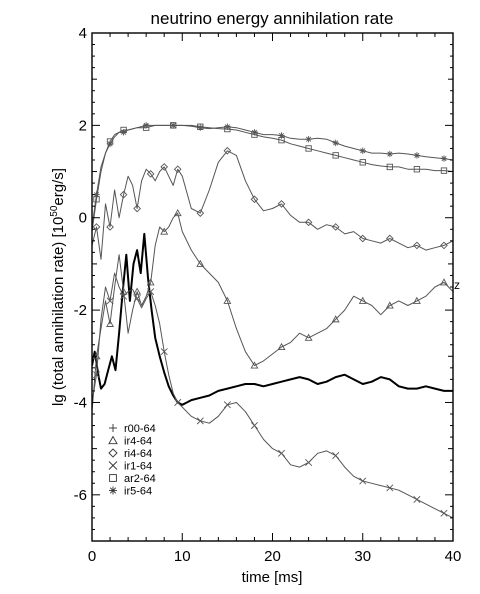 This screenshot has height=594, width=480. What do you see at coordinates (138, 442) in the screenshot?
I see `legend-label: ir4-64` at bounding box center [138, 442].